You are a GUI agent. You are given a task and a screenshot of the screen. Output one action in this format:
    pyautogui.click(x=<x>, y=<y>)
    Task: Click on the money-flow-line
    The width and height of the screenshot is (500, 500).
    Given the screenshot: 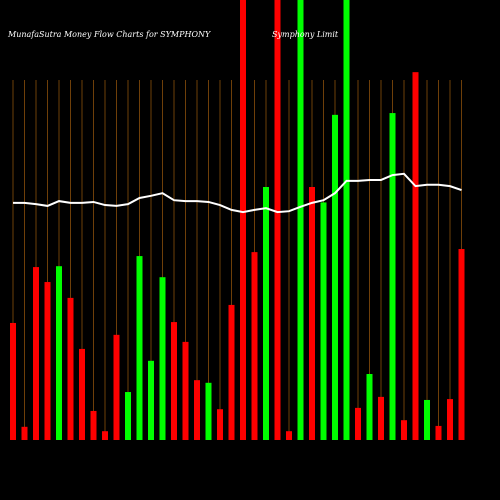 What is the action you would take?
    pyautogui.click(x=237, y=193)
    